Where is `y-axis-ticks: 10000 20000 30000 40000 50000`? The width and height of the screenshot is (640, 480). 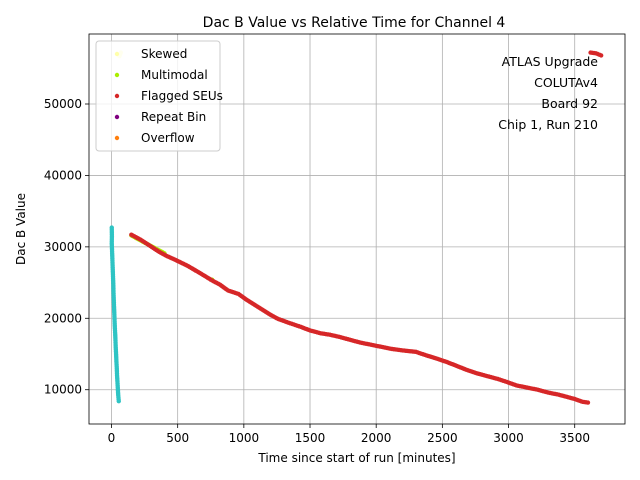 y-axis-ticks: 10000 20000 30000 40000 50000 is located at coordinates (66, 247).